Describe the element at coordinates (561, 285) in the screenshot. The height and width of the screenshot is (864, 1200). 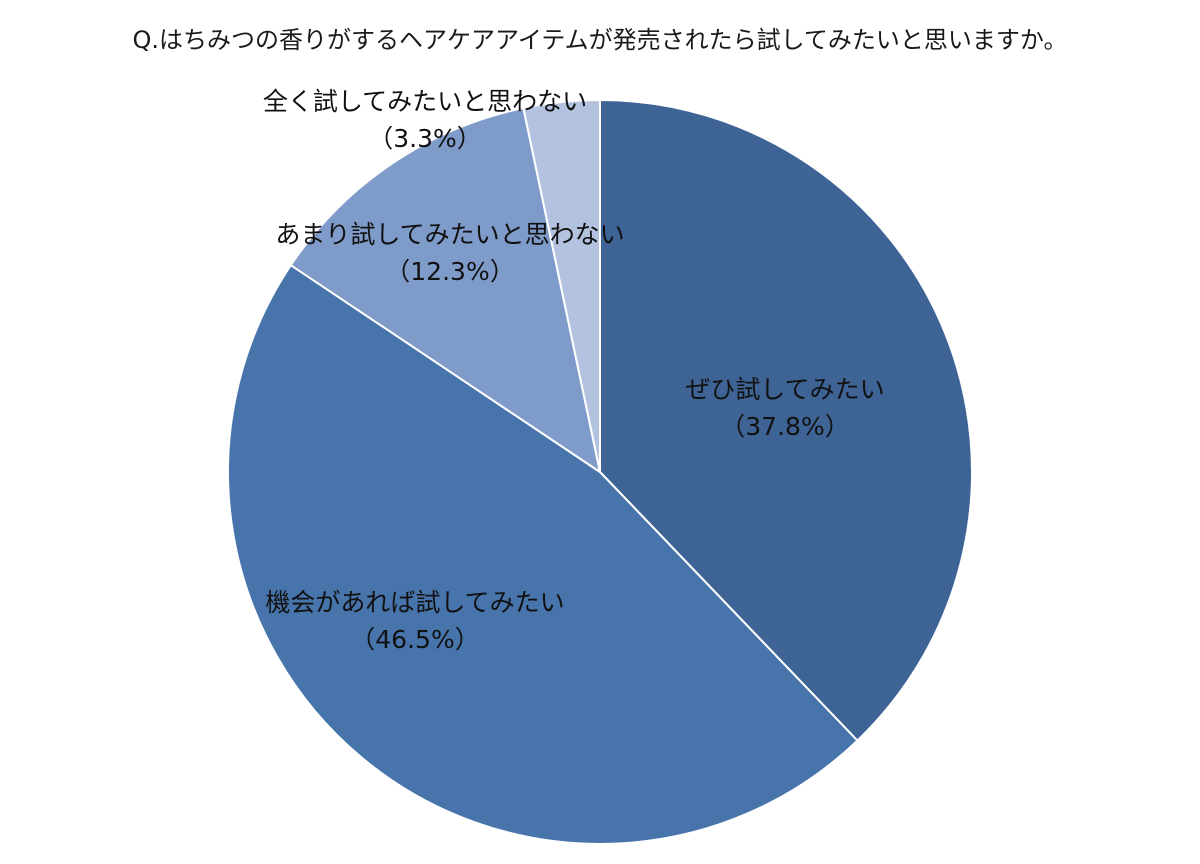
I see `pie-slice-mattaku` at that location.